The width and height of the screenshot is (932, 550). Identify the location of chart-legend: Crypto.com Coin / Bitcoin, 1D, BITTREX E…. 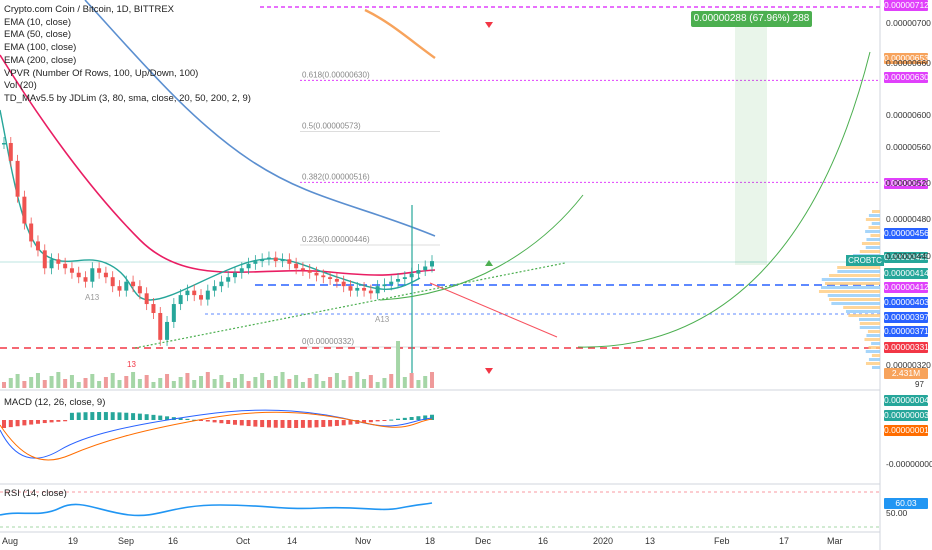
(127, 55).